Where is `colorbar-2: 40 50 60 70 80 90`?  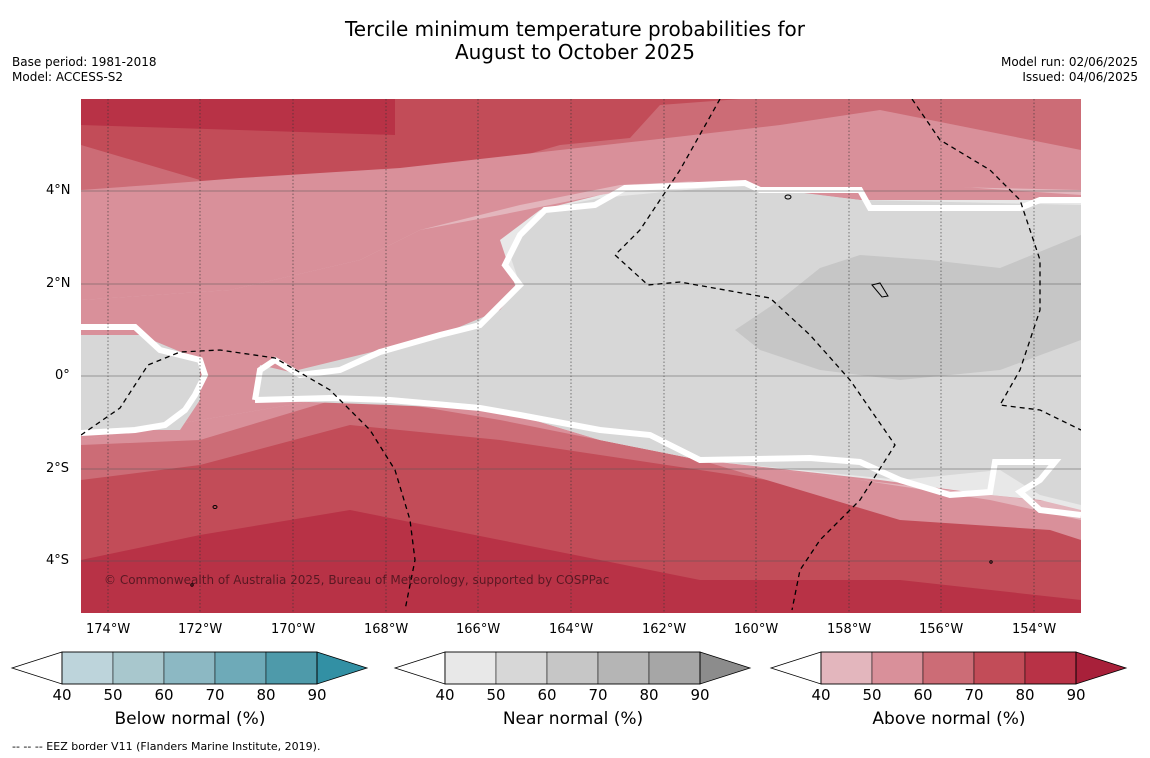 colorbar-2: 40 50 60 70 80 90 is located at coordinates (948, 677).